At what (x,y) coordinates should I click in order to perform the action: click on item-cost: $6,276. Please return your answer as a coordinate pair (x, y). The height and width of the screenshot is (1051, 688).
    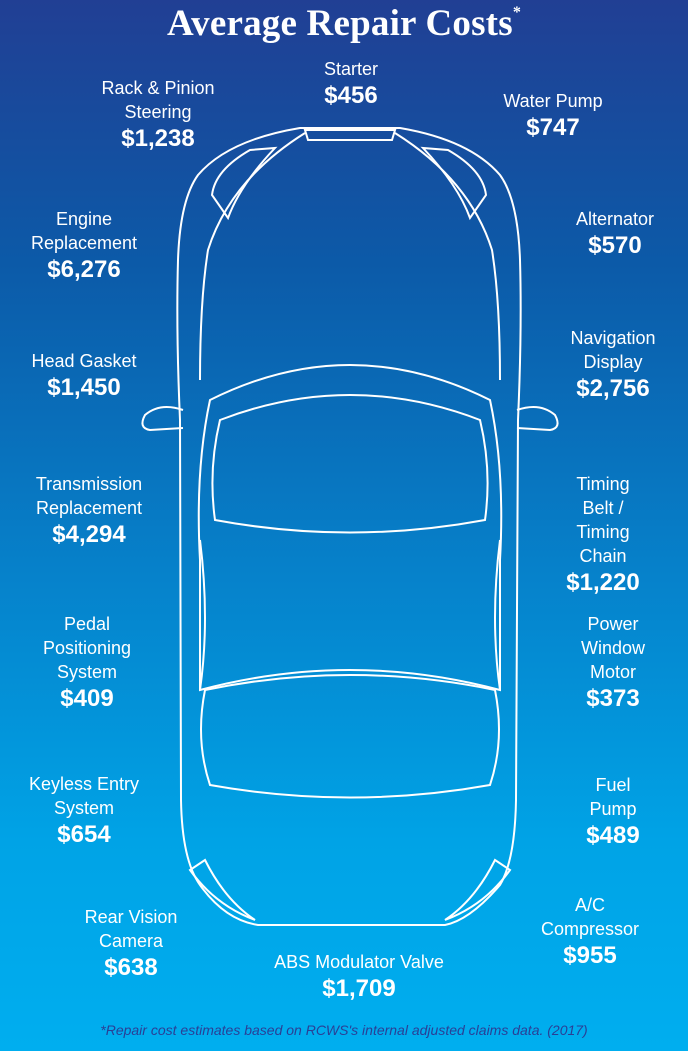
    Looking at the image, I should click on (84, 269).